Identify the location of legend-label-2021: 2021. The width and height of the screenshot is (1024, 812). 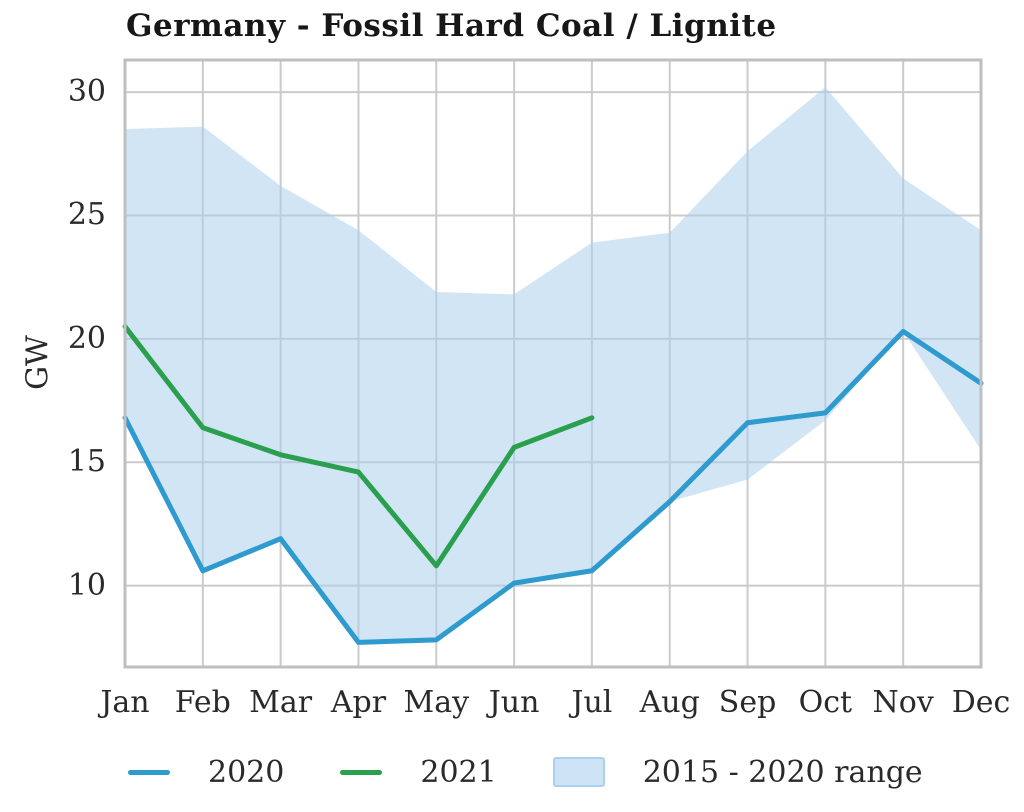
(458, 772).